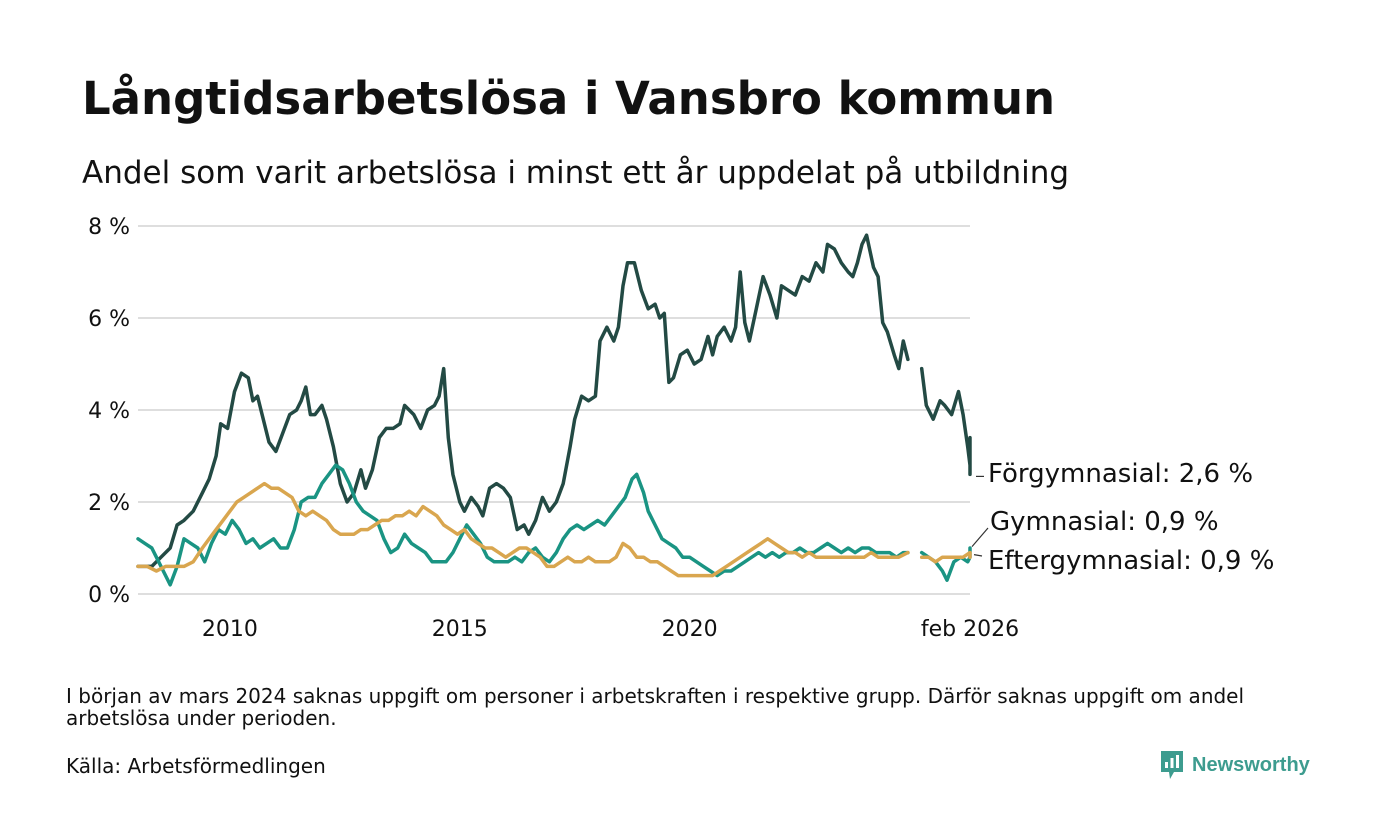 This screenshot has width=1400, height=840. I want to click on end-label-eftergymnasial: Eftergymnasial: 0,9 %, so click(1131, 561).